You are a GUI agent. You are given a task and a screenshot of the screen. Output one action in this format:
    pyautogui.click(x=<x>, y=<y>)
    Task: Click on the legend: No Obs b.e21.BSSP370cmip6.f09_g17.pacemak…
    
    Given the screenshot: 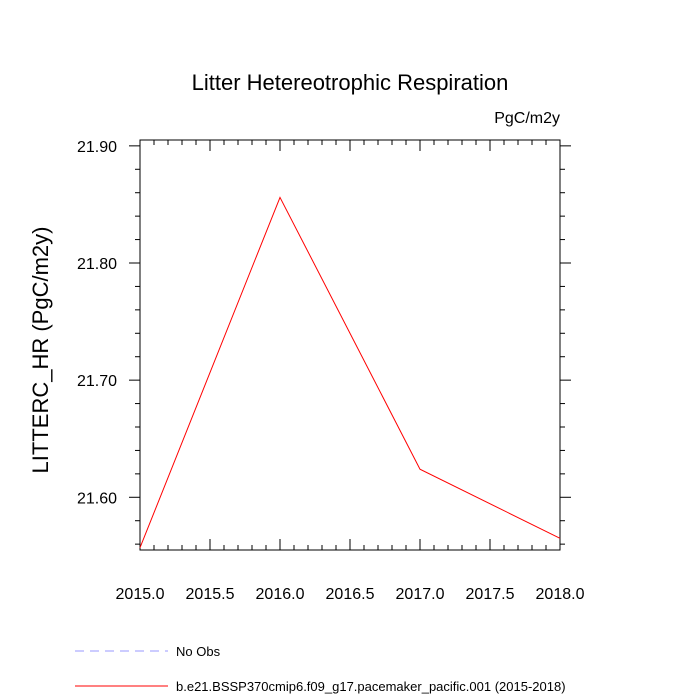 What is the action you would take?
    pyautogui.click(x=320, y=669)
    